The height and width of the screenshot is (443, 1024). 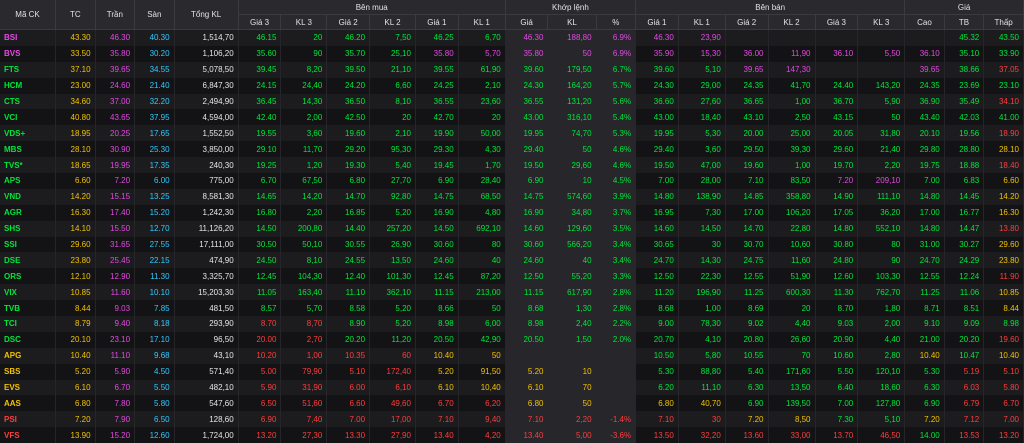 I want to click on col-header-match-pct: %, so click(x=616, y=22).